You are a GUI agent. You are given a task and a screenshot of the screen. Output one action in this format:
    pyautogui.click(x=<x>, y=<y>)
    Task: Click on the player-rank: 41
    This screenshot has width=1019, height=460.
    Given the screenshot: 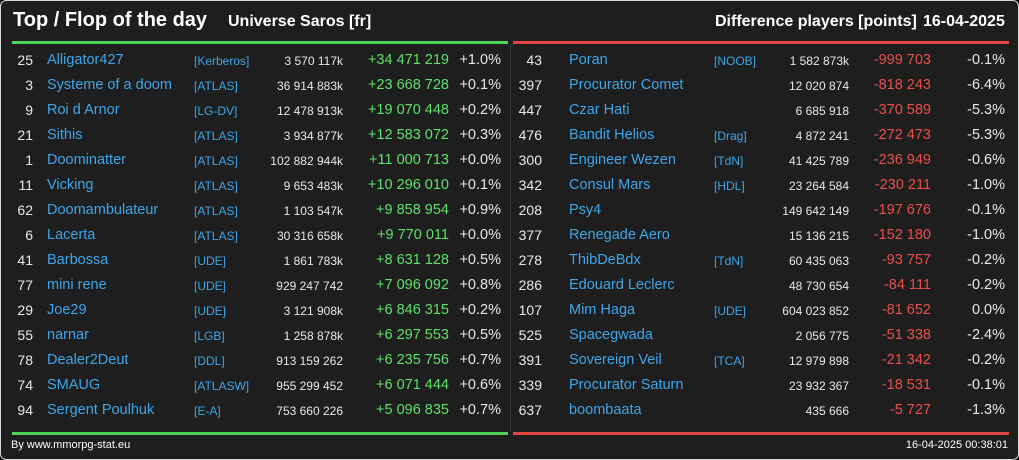 What is the action you would take?
    pyautogui.click(x=25, y=260)
    